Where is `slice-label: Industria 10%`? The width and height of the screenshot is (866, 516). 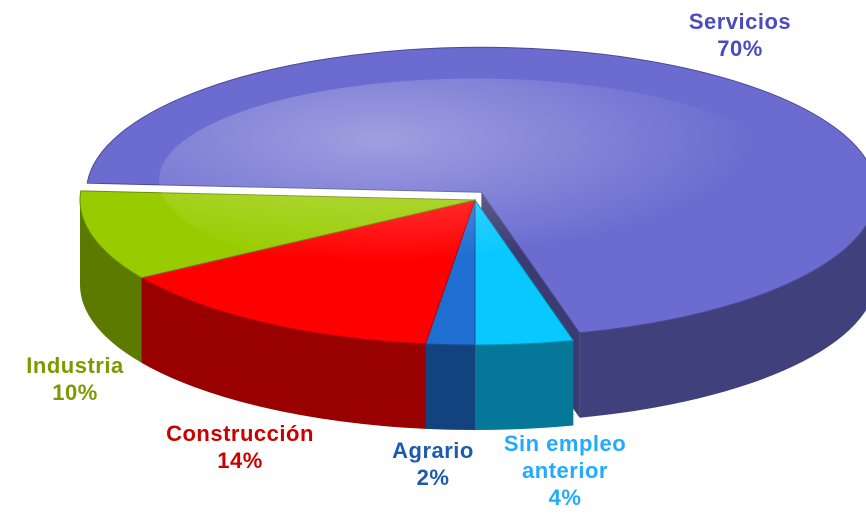
slice-label: Industria 10% is located at coordinates (75, 379).